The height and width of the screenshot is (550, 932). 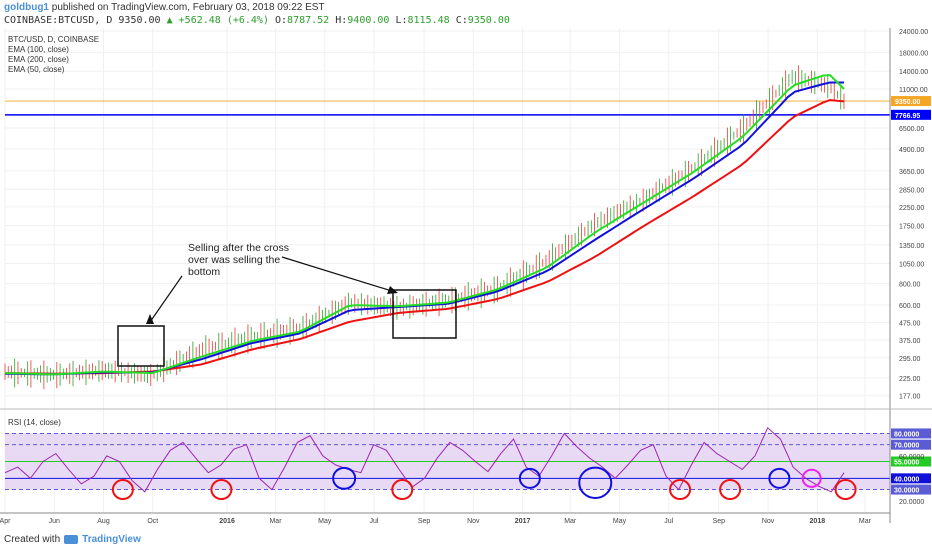 I want to click on up-arrow-icon: ▲, so click(x=169, y=20).